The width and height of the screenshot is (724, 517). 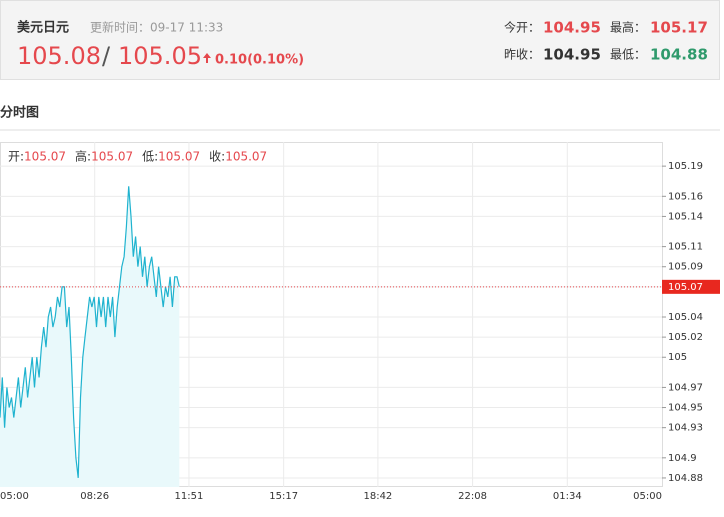 I want to click on x-tick-label: 11:51, so click(x=189, y=496).